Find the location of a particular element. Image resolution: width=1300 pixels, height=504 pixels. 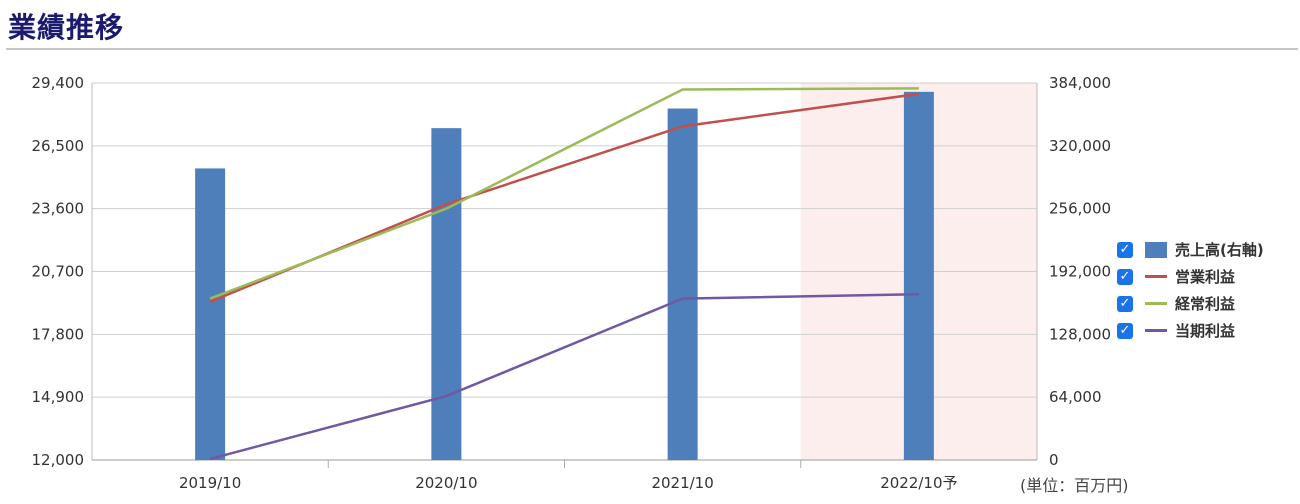

legend-checkbox-sales: ✓ is located at coordinates (1125, 249).